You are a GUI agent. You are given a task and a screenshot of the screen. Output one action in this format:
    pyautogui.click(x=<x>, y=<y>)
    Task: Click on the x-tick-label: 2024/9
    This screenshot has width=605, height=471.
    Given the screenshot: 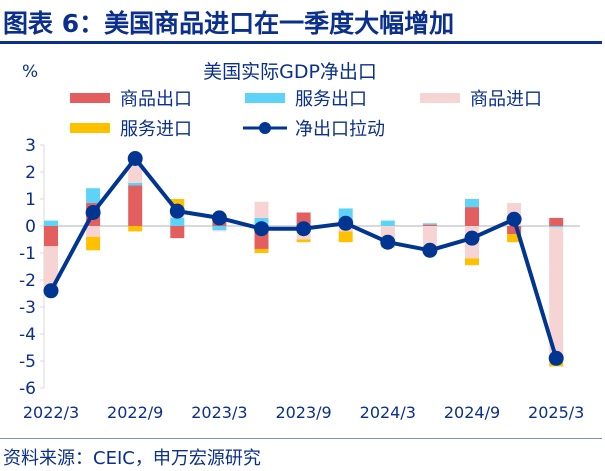 What is the action you would take?
    pyautogui.click(x=472, y=412)
    